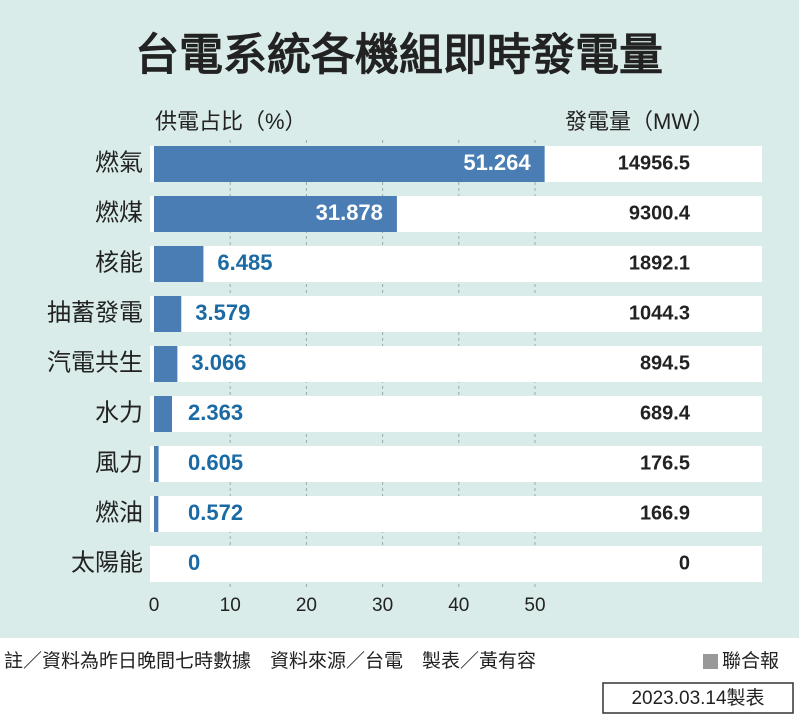 This screenshot has width=799, height=717. Describe the element at coordinates (665, 413) in the screenshot. I see `mw-value: 689.4` at that location.